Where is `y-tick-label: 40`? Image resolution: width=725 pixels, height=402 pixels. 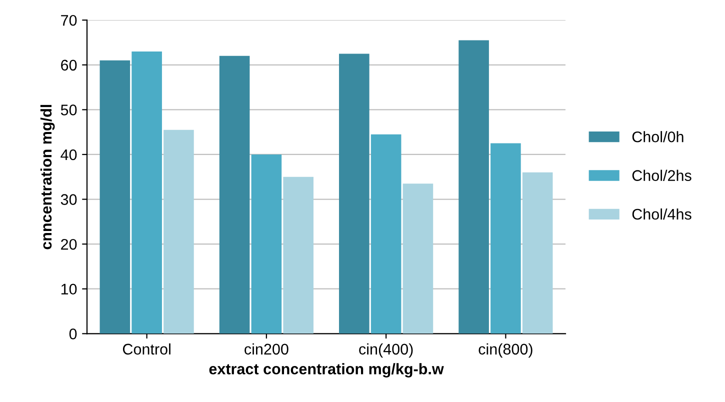
y-tick-label: 40 is located at coordinates (68, 154).